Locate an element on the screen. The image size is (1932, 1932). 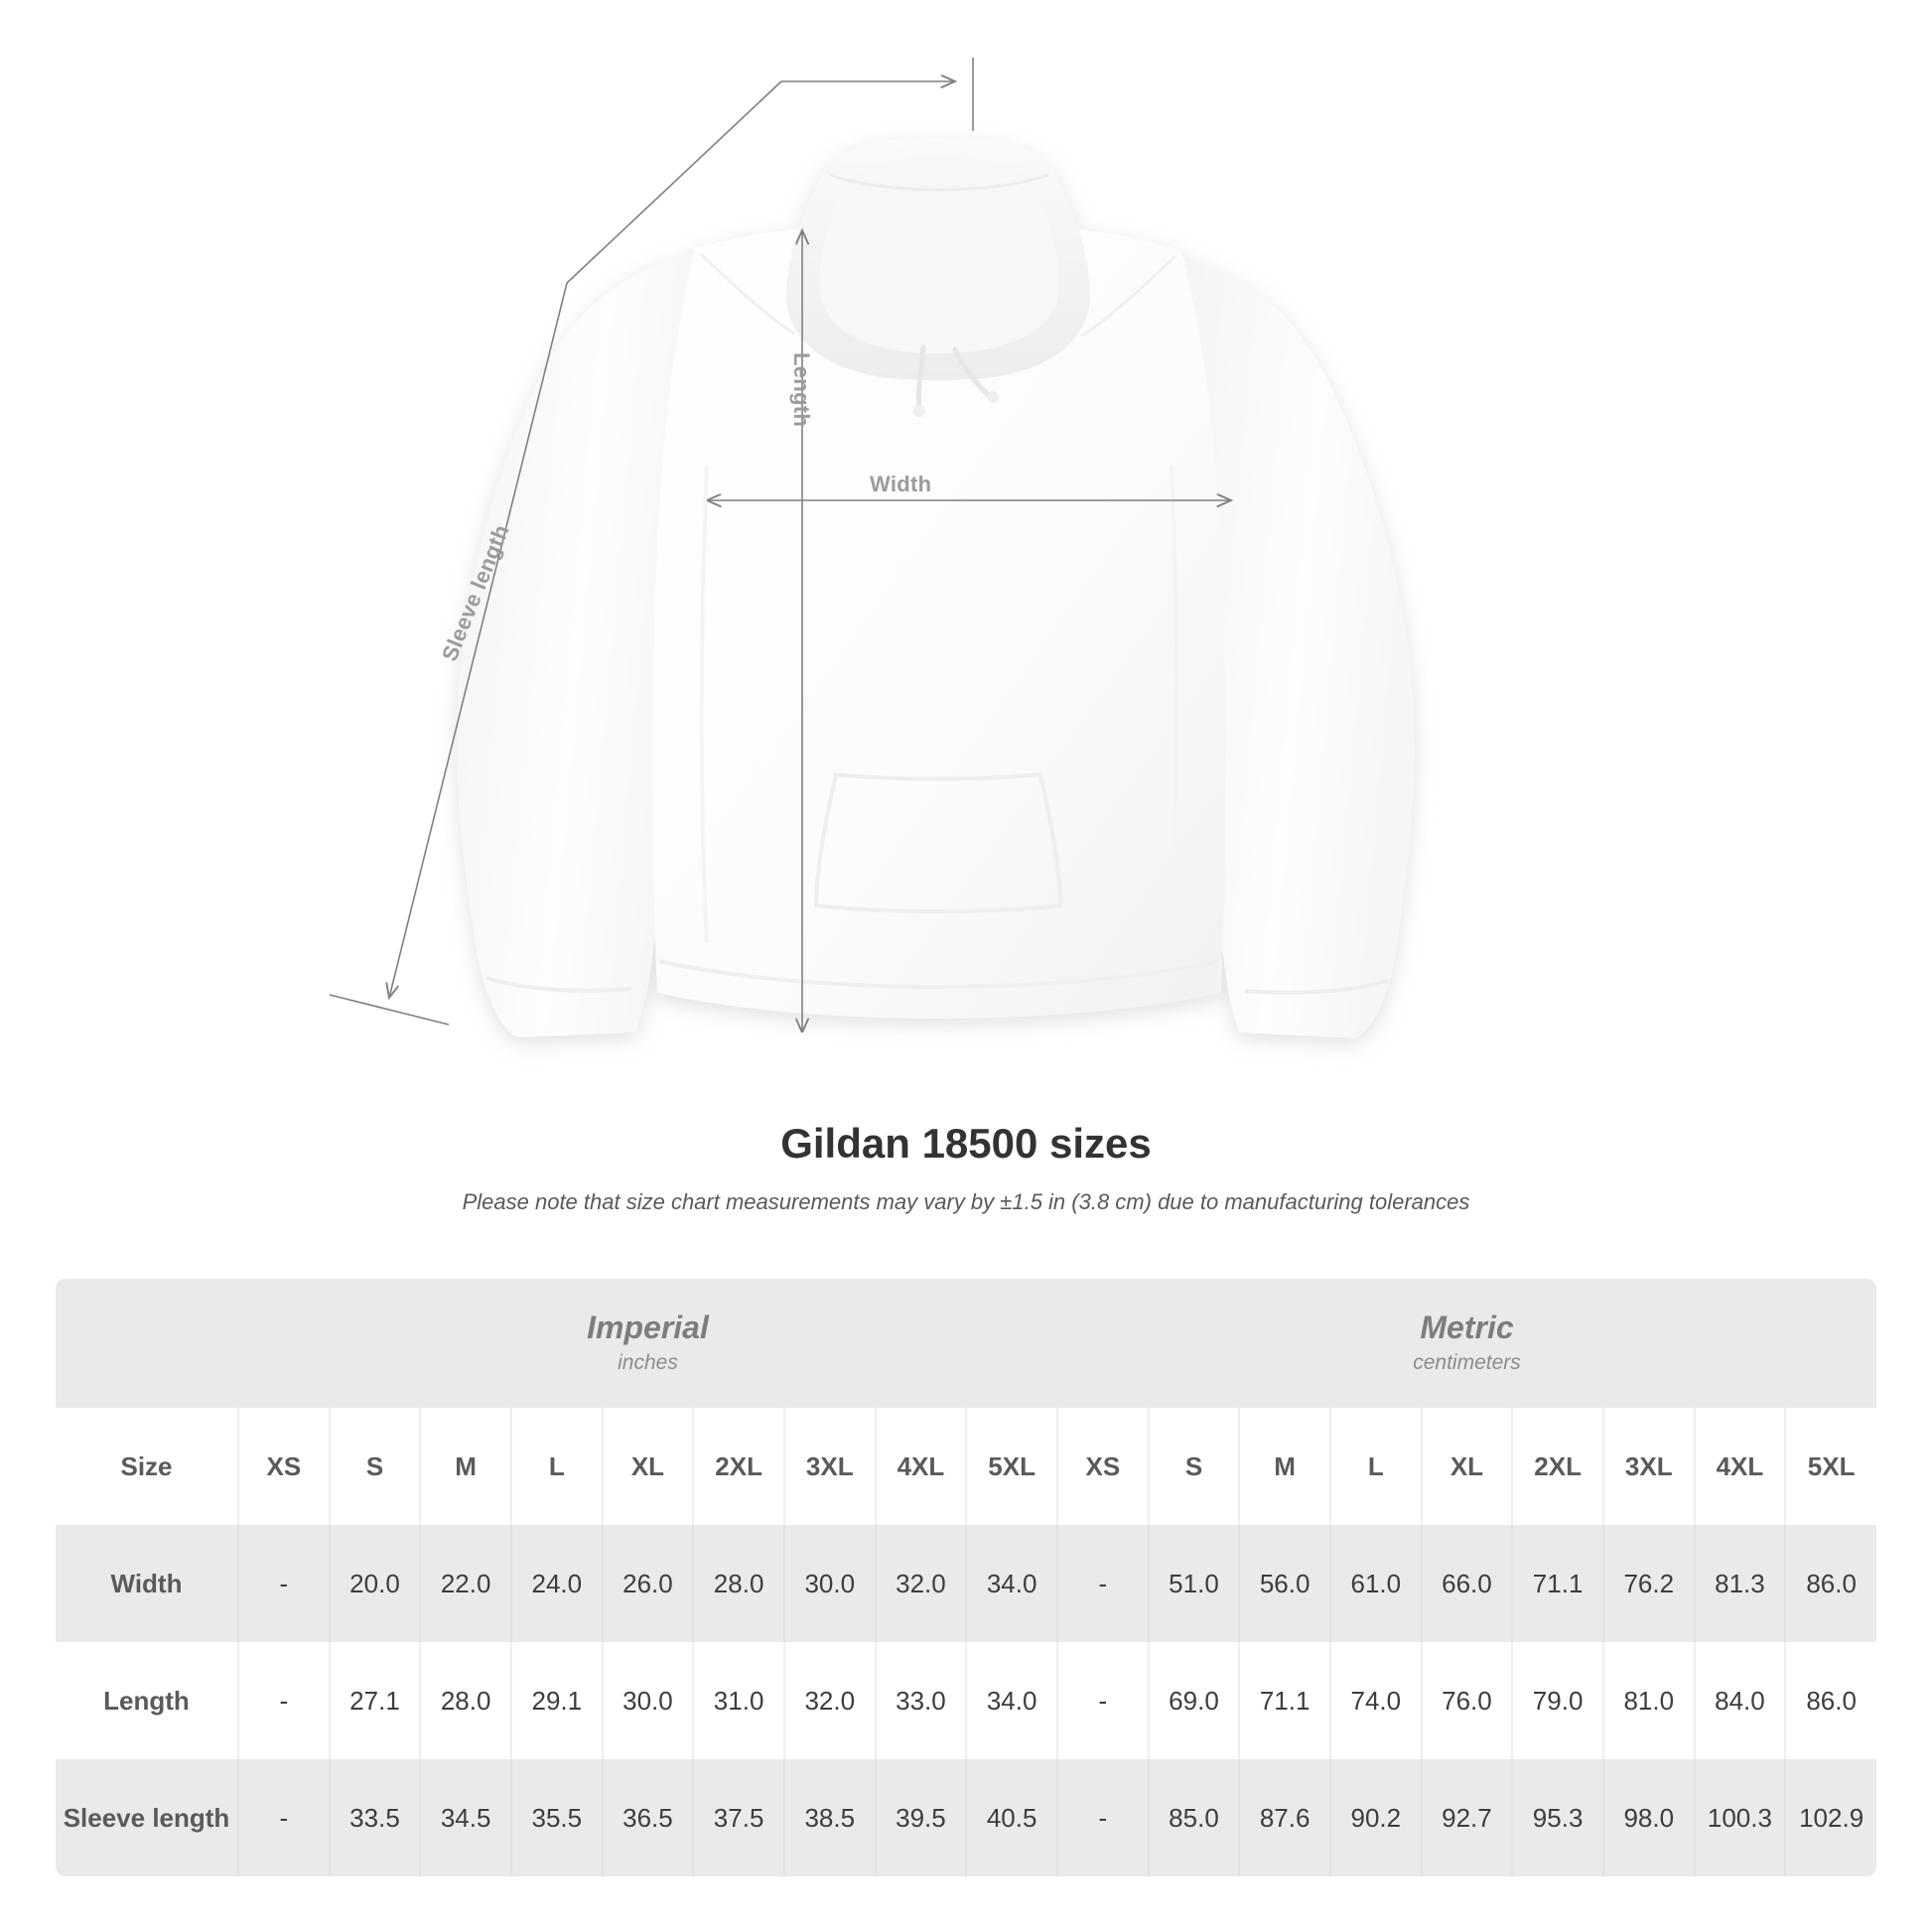
cell-imperial-s: 33.5 is located at coordinates (375, 1818).